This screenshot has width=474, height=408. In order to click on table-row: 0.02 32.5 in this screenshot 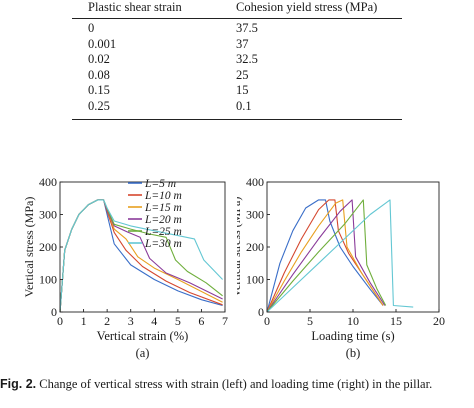, I will do `click(237, 60)`.